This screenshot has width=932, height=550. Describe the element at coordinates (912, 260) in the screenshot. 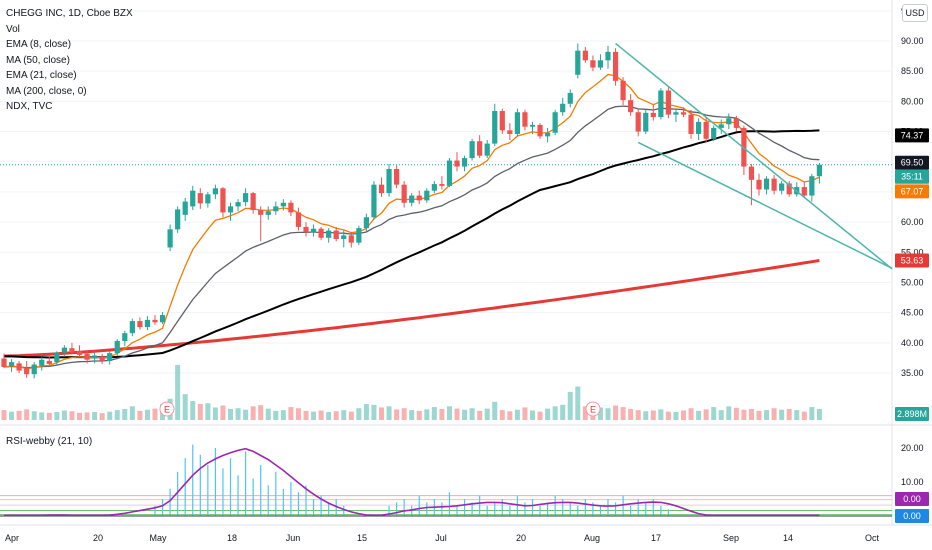

I see `ma200-tag-bg` at that location.